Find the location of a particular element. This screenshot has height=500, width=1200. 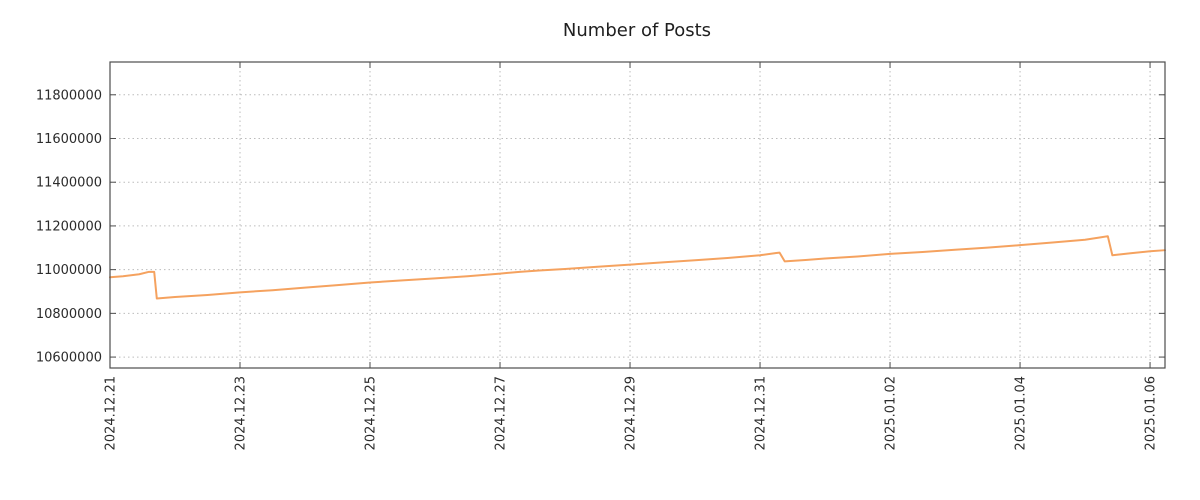

x-tick-label: 2024.12.27 is located at coordinates (501, 413).